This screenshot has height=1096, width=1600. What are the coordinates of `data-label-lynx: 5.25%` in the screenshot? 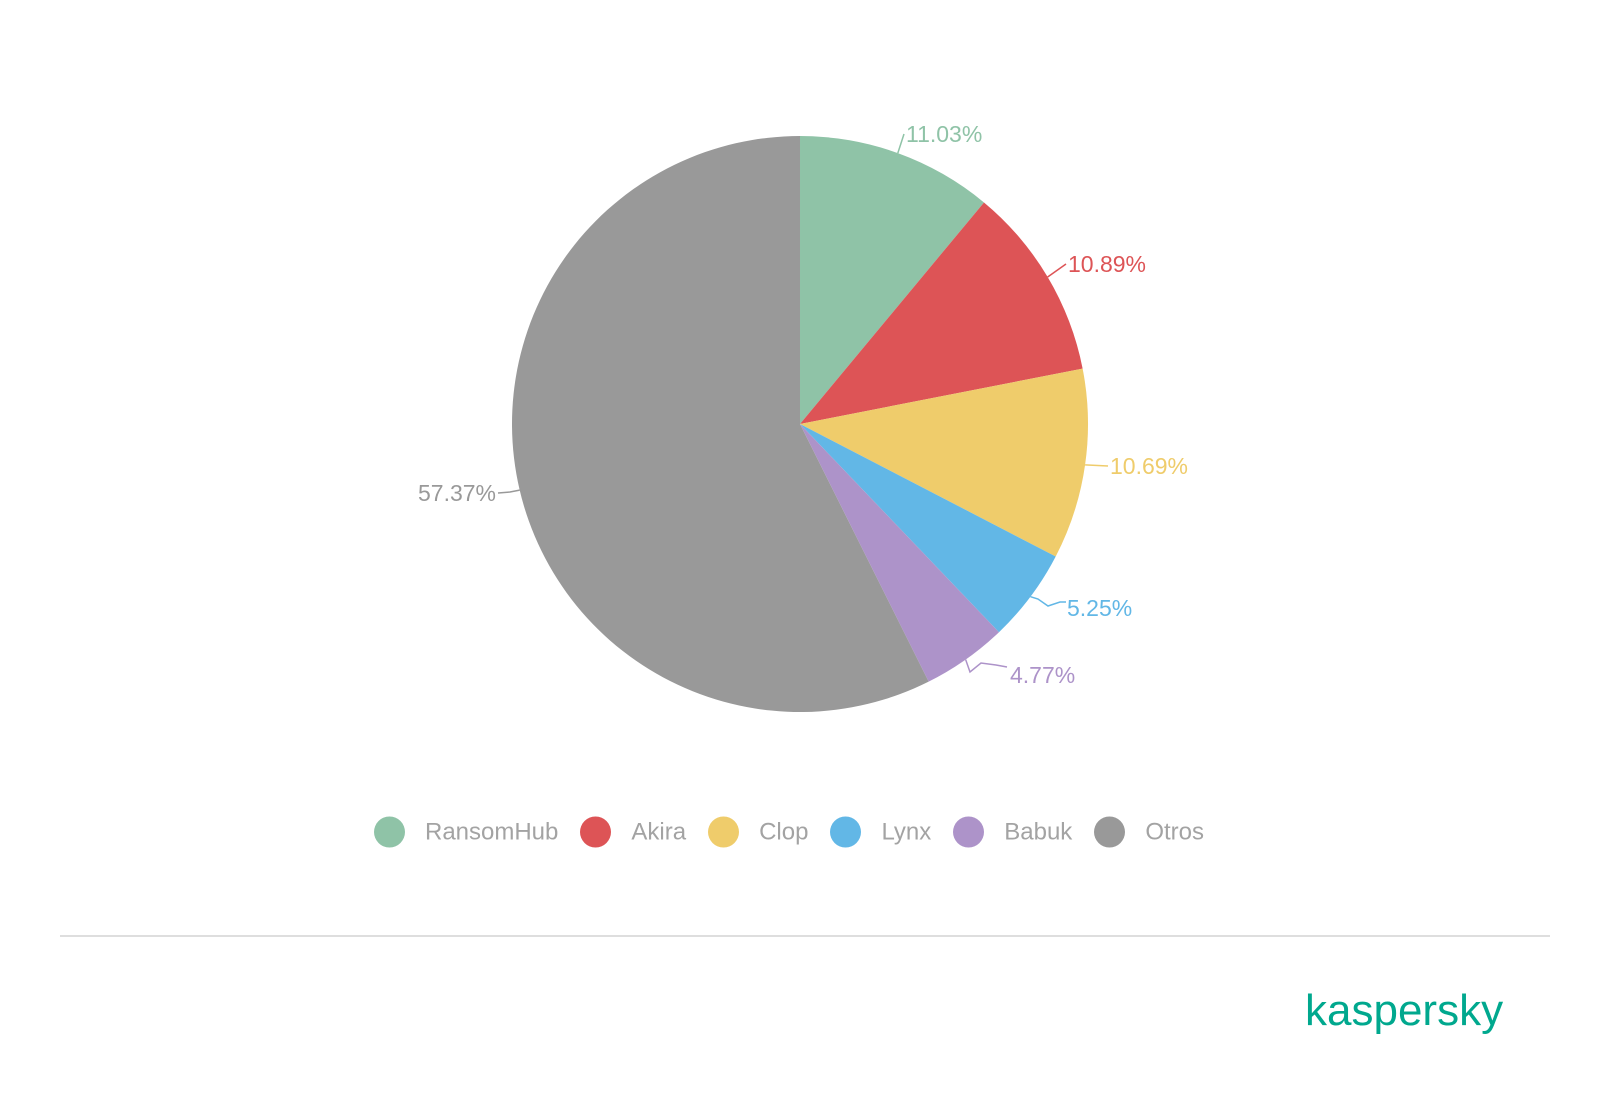 It's located at (1099, 608).